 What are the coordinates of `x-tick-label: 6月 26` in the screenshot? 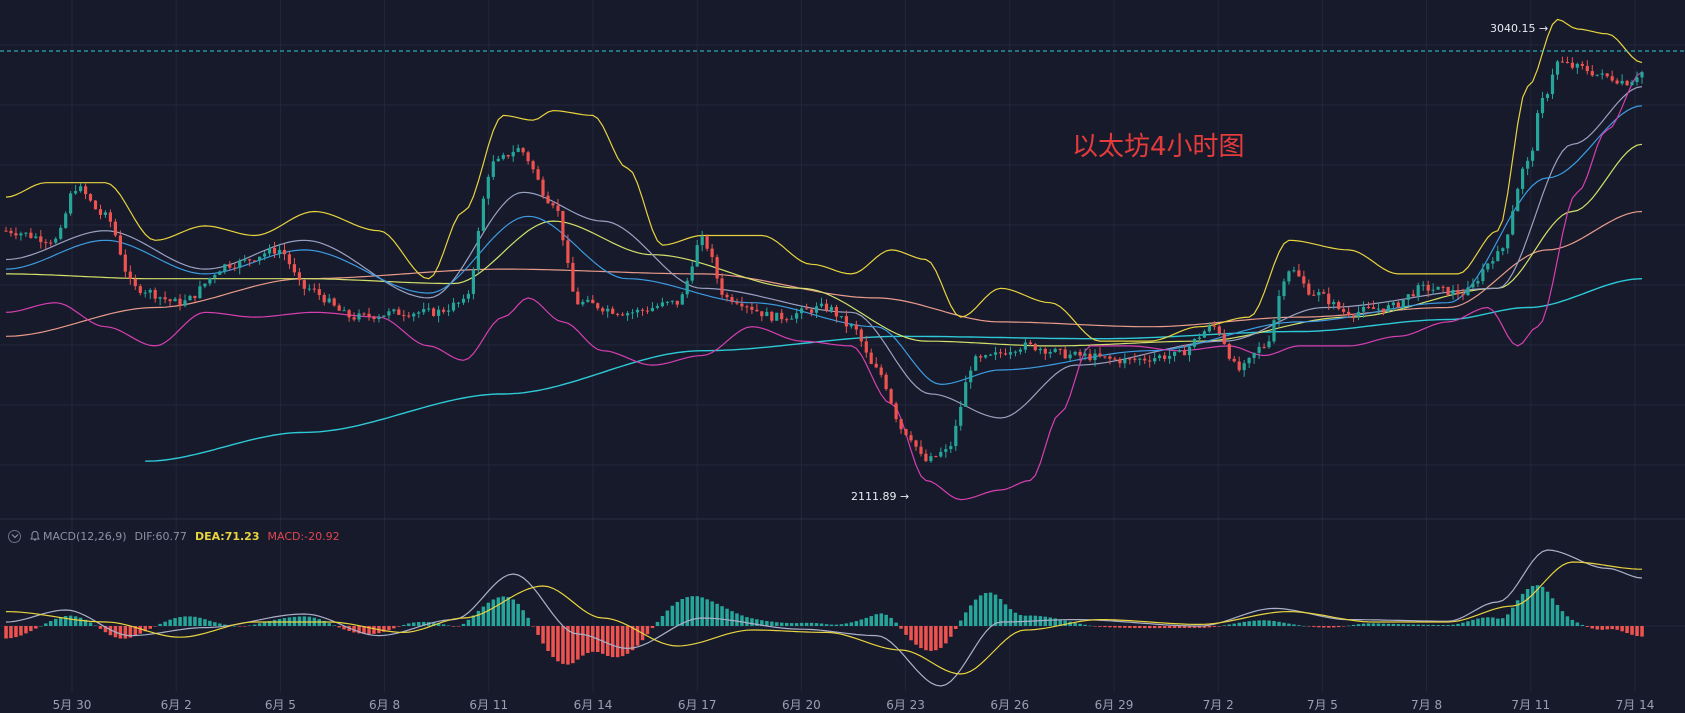 It's located at (1010, 705).